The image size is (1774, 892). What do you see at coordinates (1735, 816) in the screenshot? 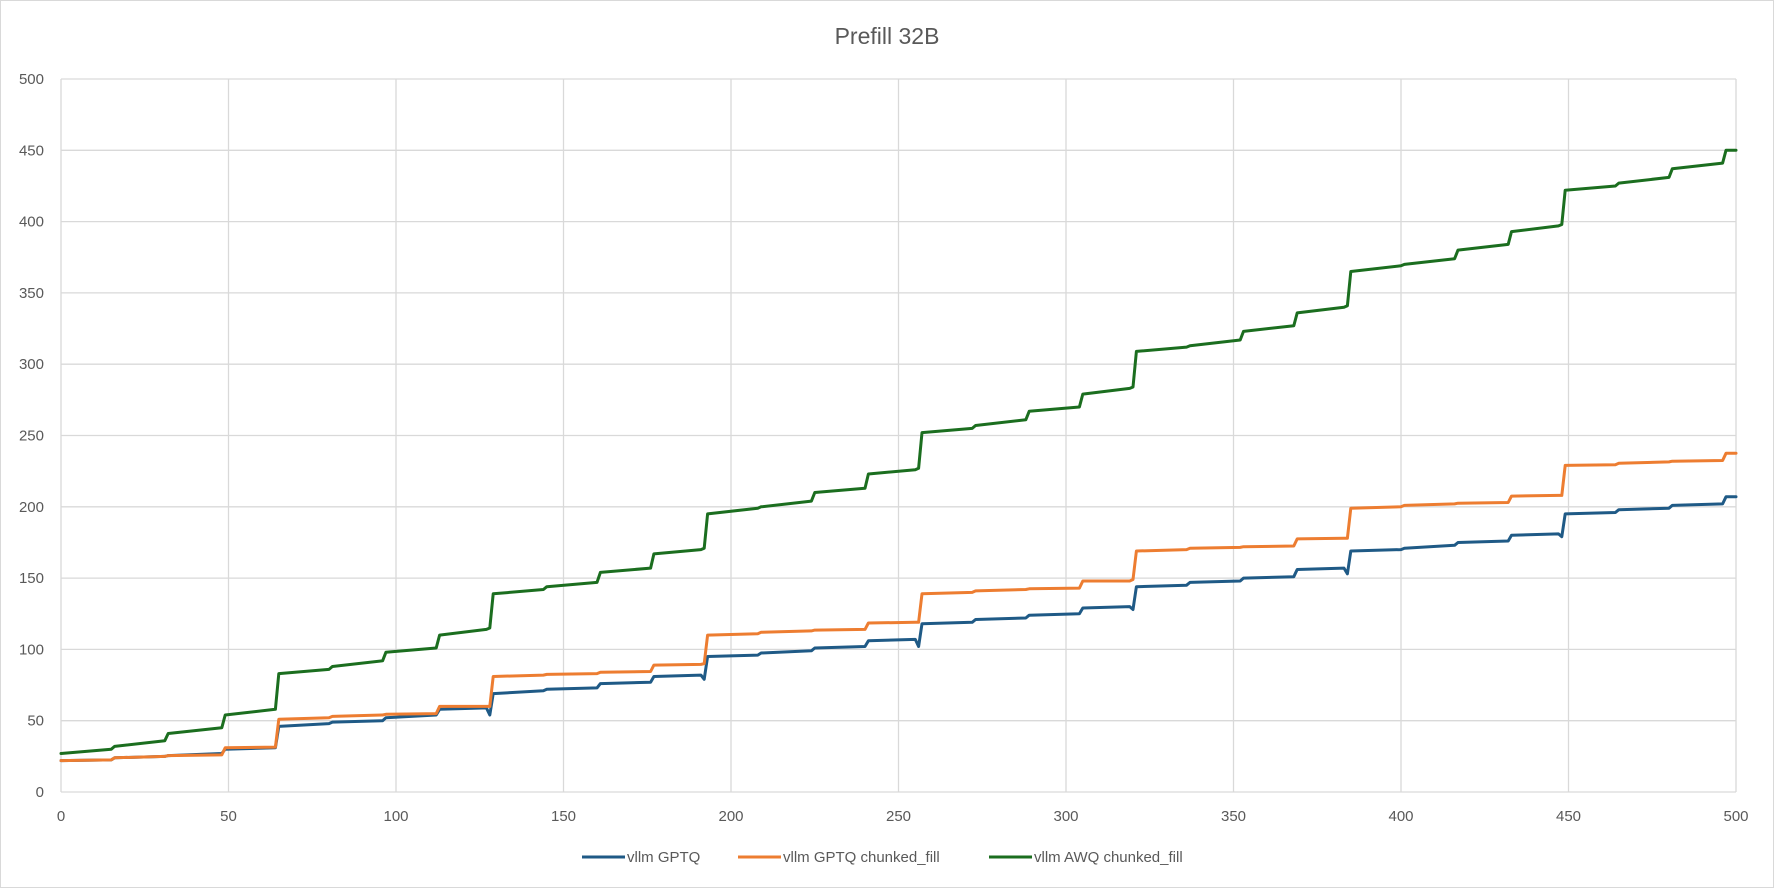
I see `x-tick-label: 500` at bounding box center [1735, 816].